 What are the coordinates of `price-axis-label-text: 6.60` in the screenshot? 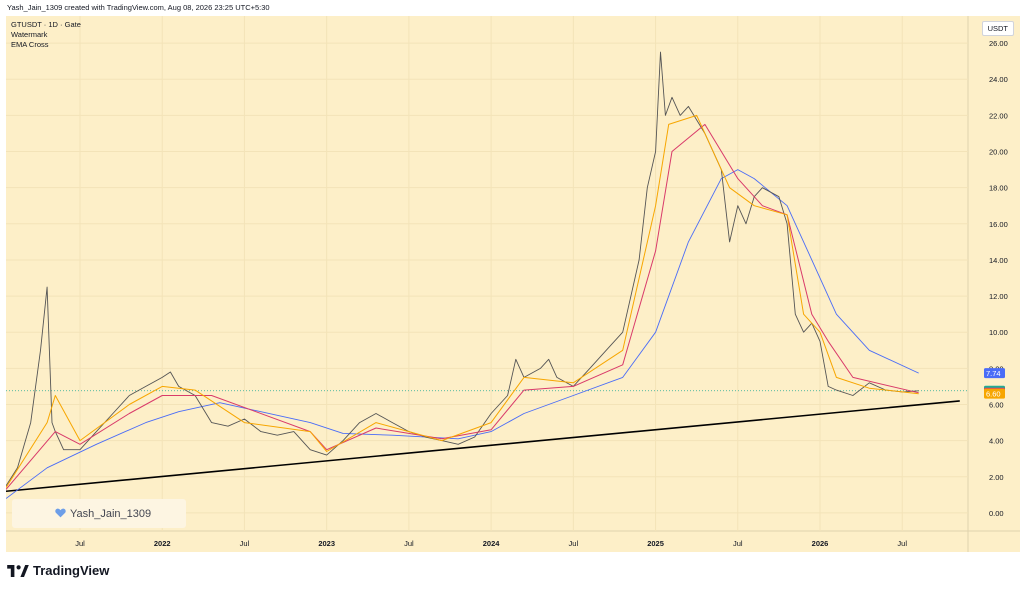 It's located at (993, 394).